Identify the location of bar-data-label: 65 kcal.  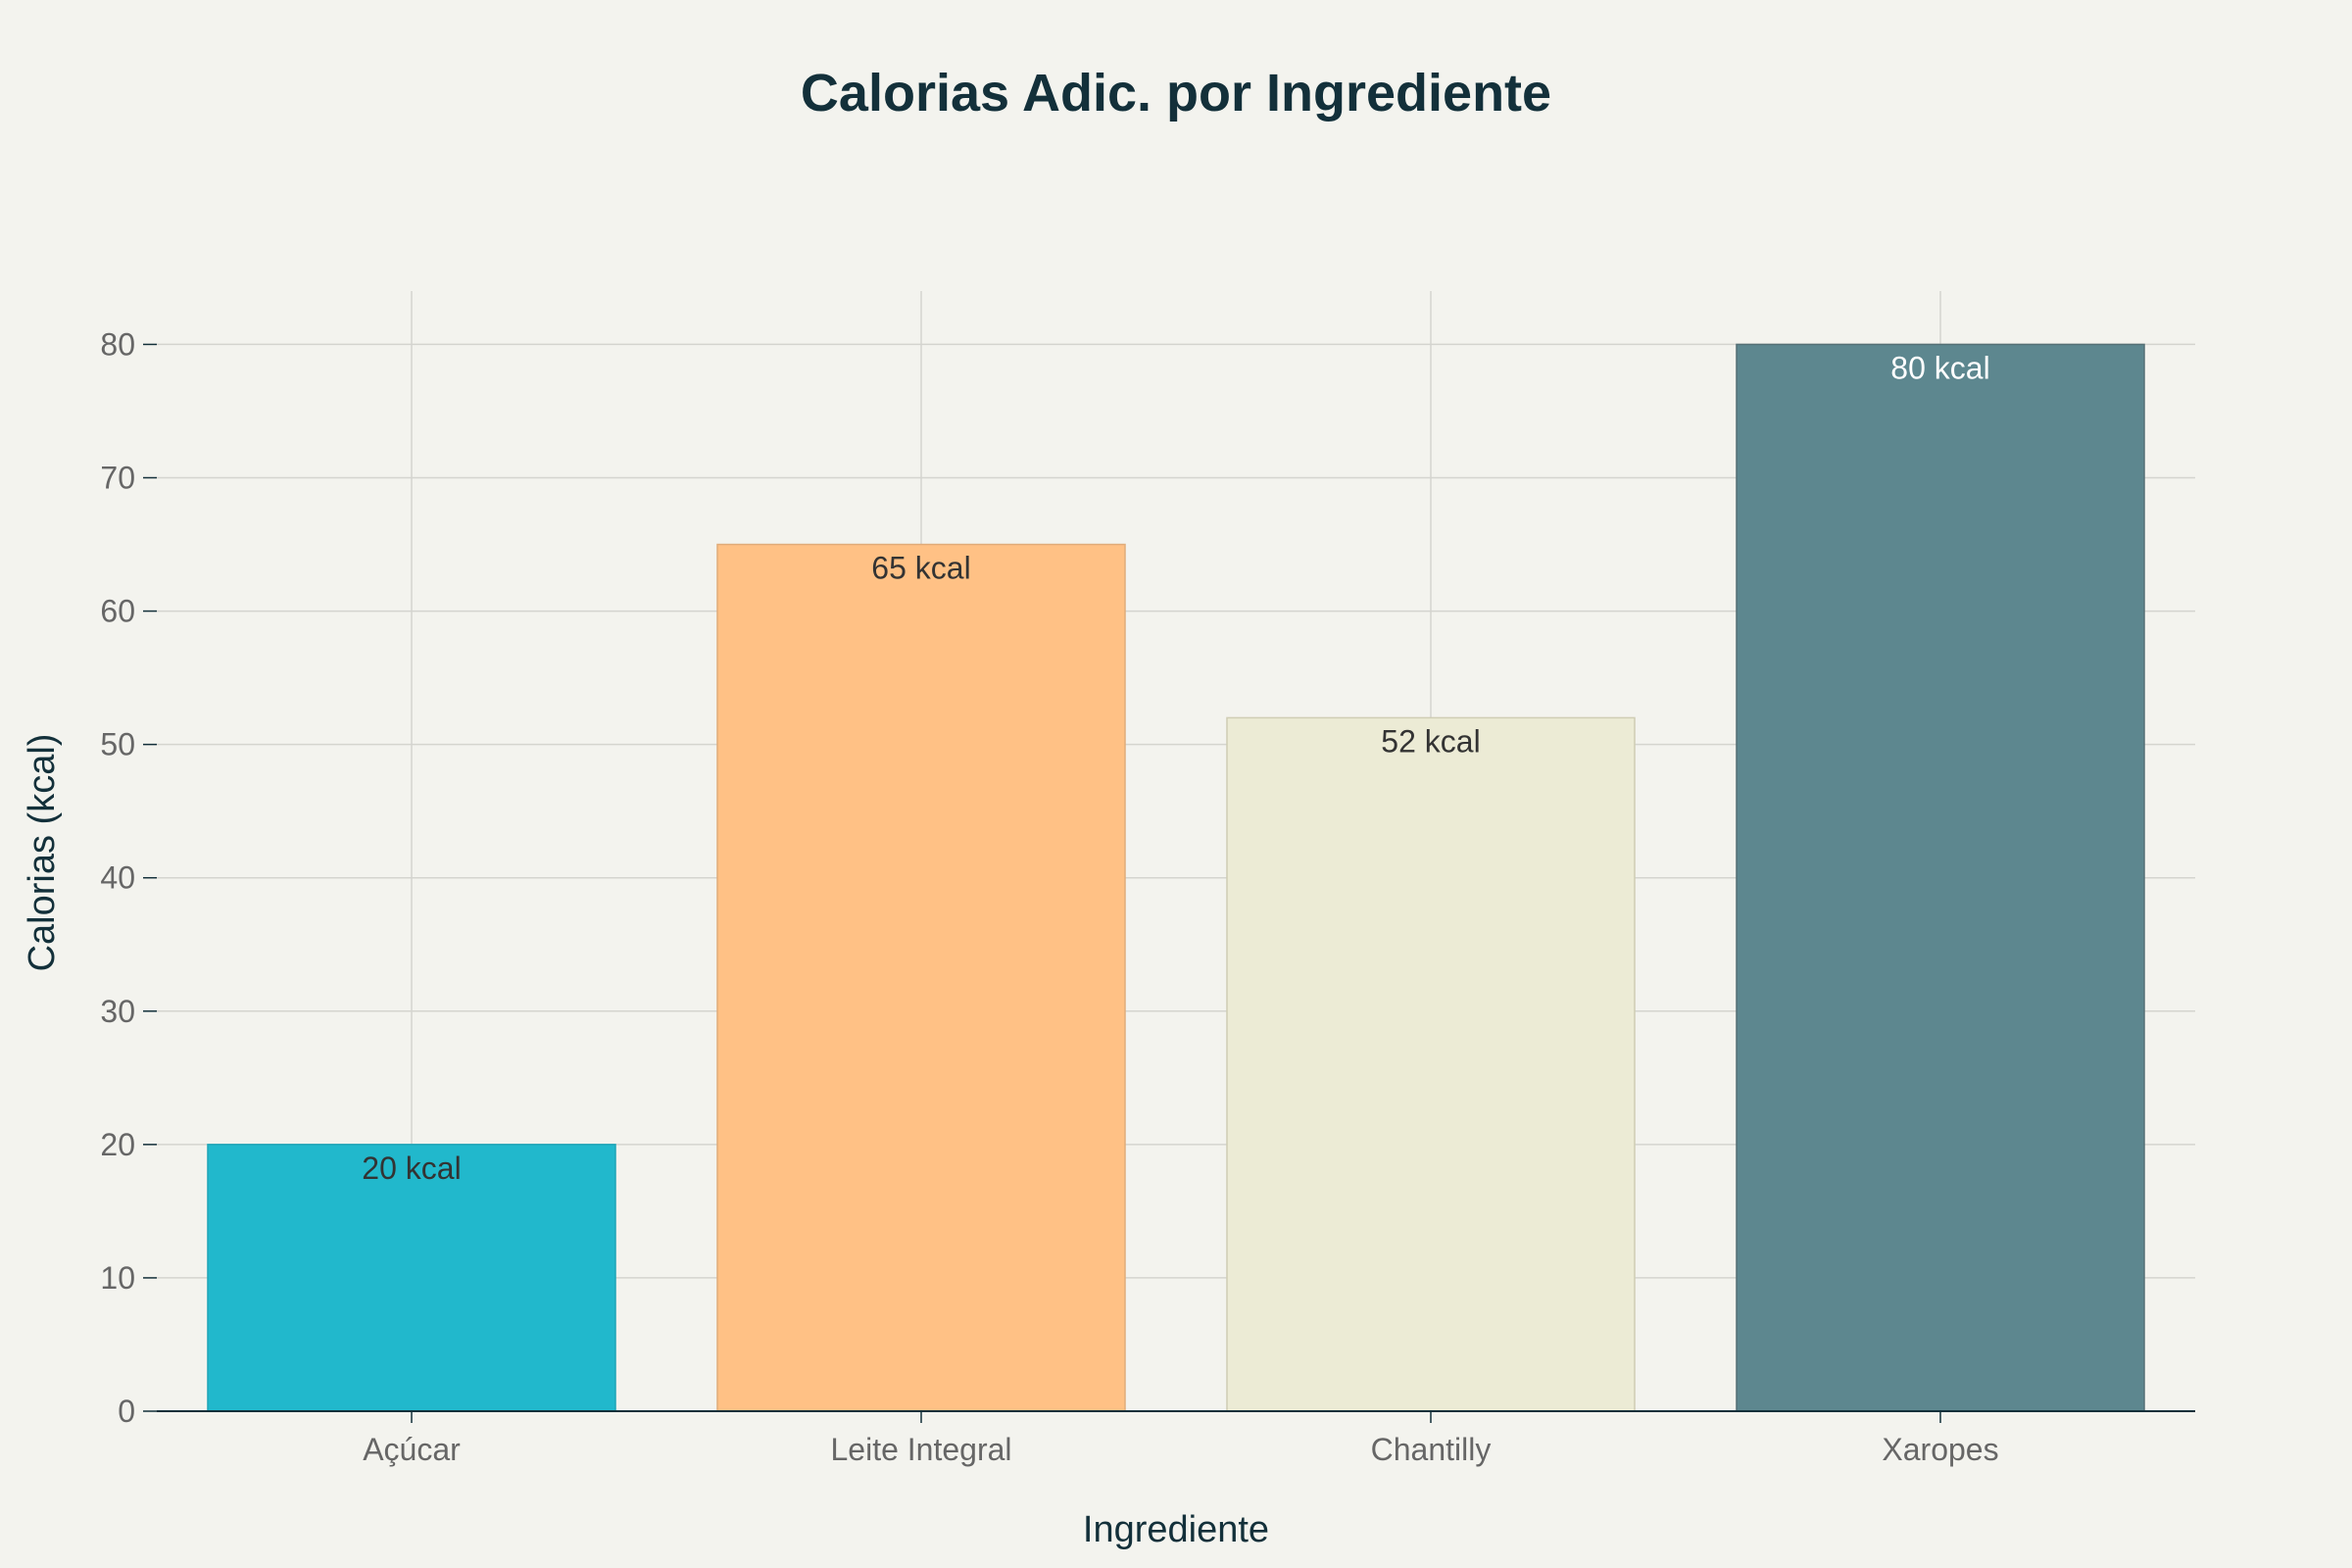
(920, 568).